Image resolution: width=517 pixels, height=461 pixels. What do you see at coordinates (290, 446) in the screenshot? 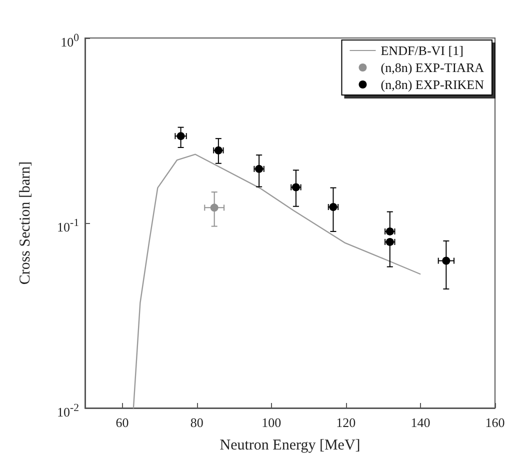
I see `x-axis-title: Neutron Energy [MeV]` at bounding box center [290, 446].